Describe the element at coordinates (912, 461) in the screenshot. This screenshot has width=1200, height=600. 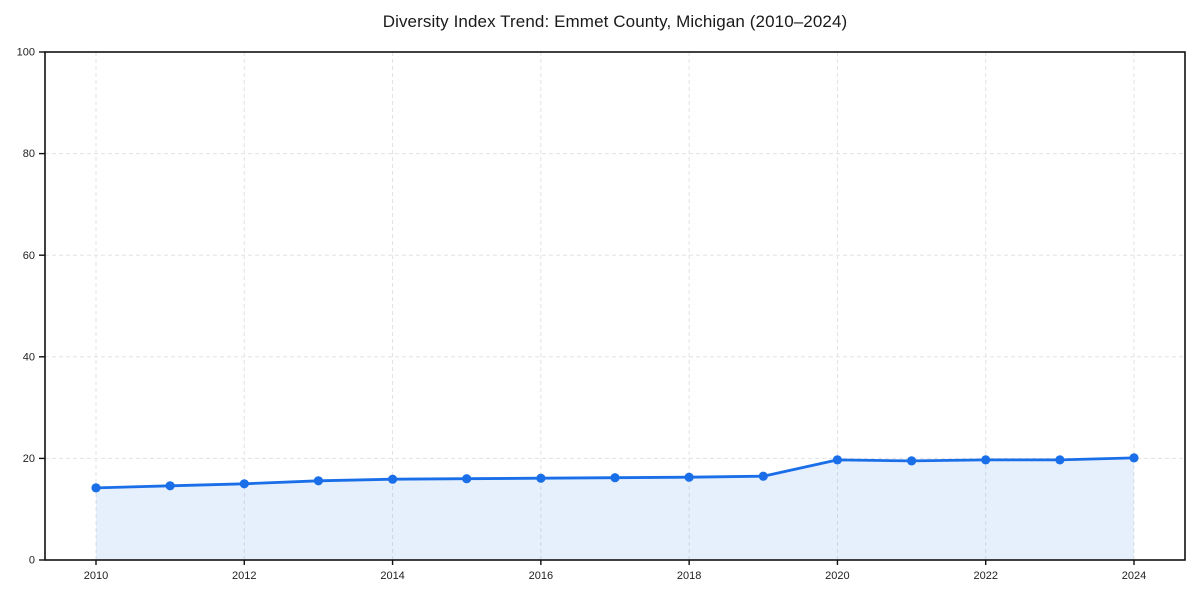
I see `data-point-2021` at that location.